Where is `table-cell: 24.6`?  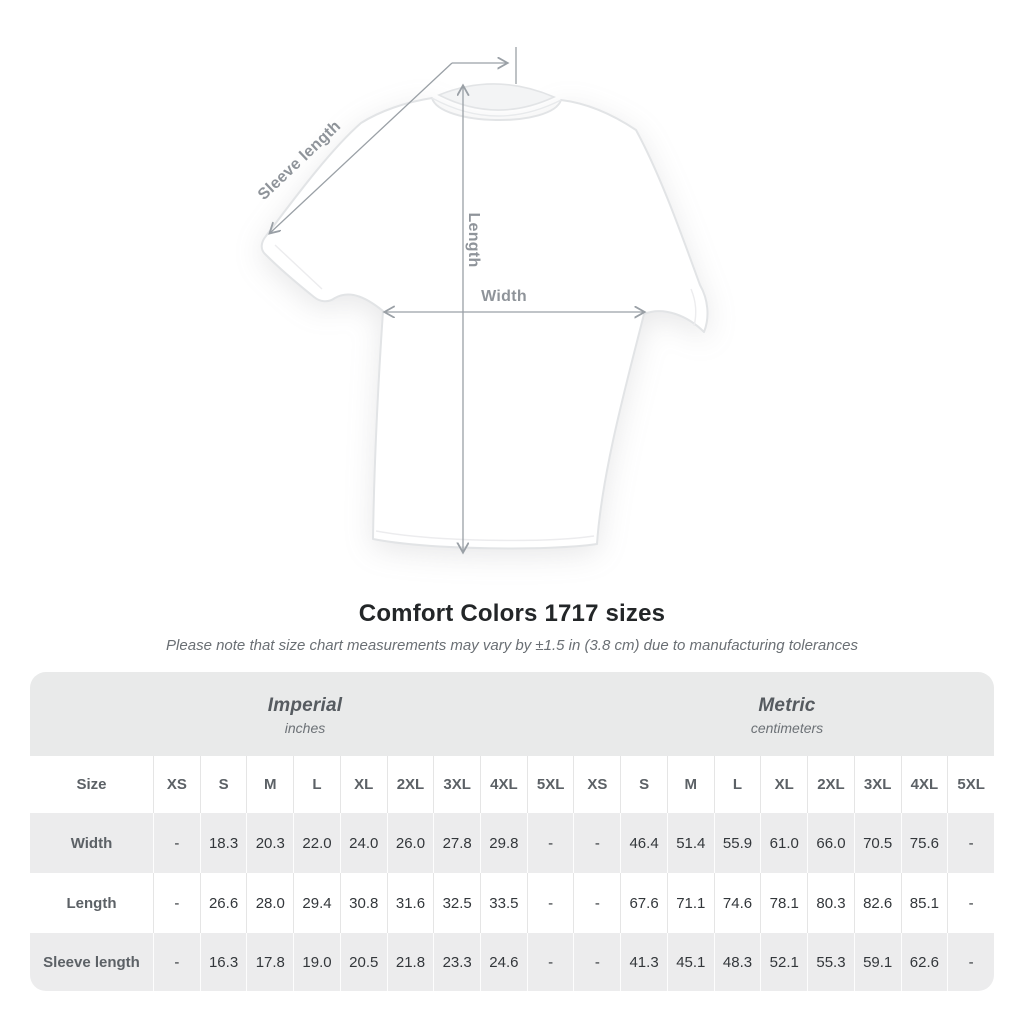
table-cell: 24.6 is located at coordinates (503, 962).